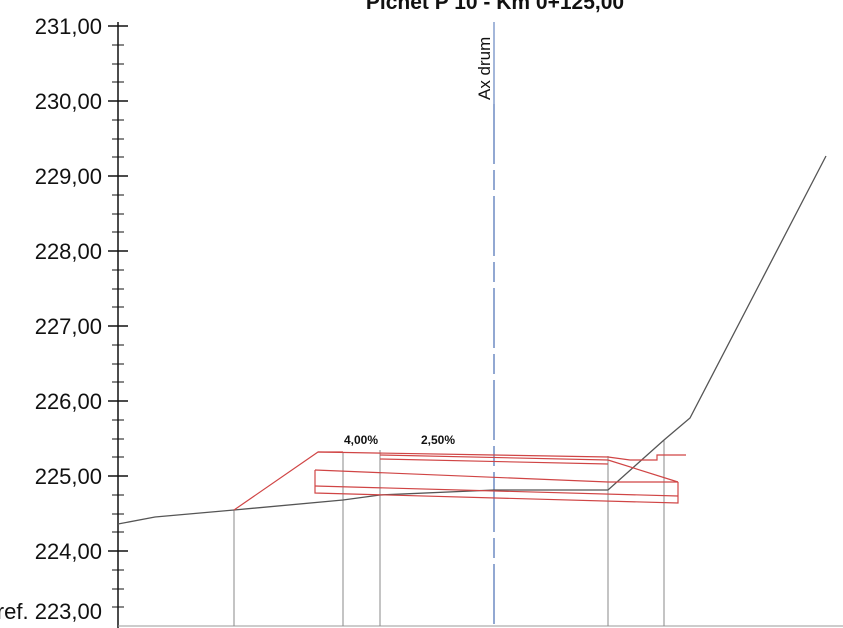  What do you see at coordinates (68, 326) in the screenshot?
I see `tick-label-227: 227,00` at bounding box center [68, 326].